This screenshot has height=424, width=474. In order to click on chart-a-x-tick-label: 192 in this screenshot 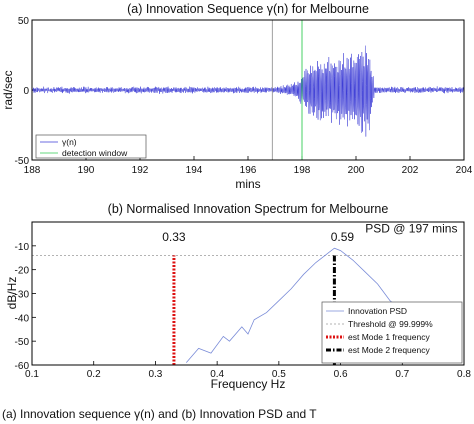, I will do `click(140, 170)`.